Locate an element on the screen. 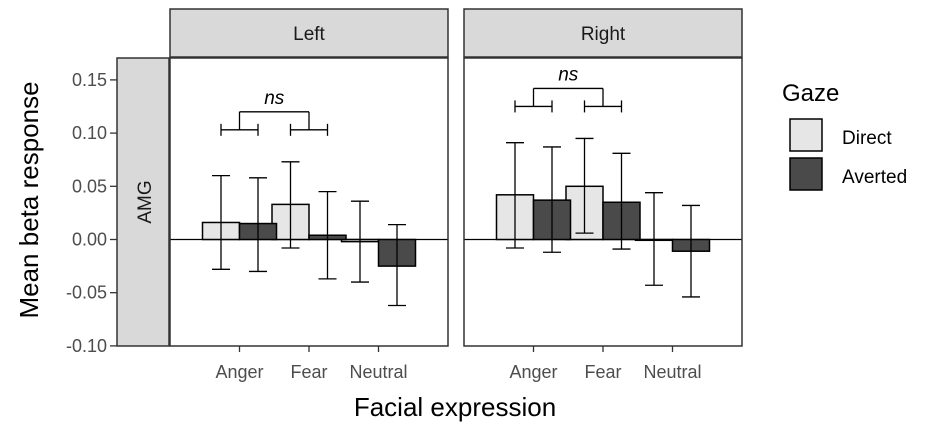 The width and height of the screenshot is (929, 427). panel-strip-label: Right is located at coordinates (603, 34).